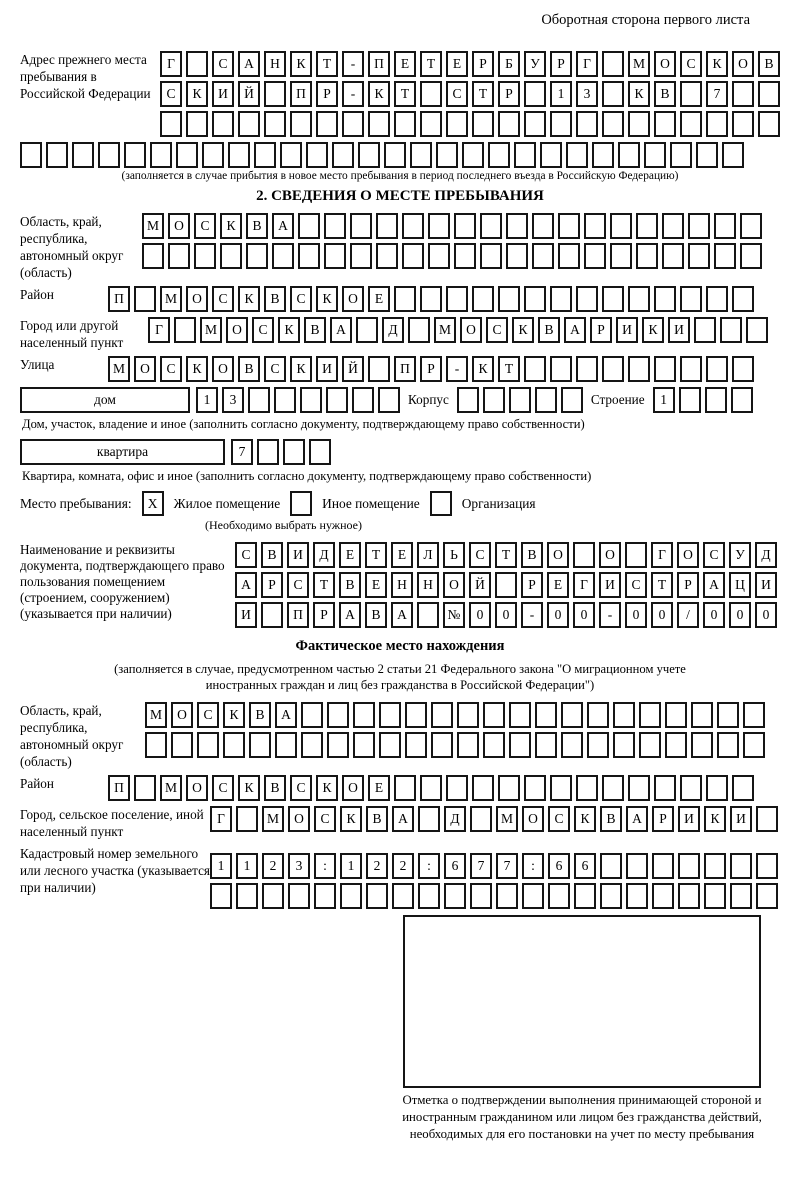 The image size is (800, 1180). Describe the element at coordinates (376, 555) in the screenshot. I see `char-box: Т` at that location.